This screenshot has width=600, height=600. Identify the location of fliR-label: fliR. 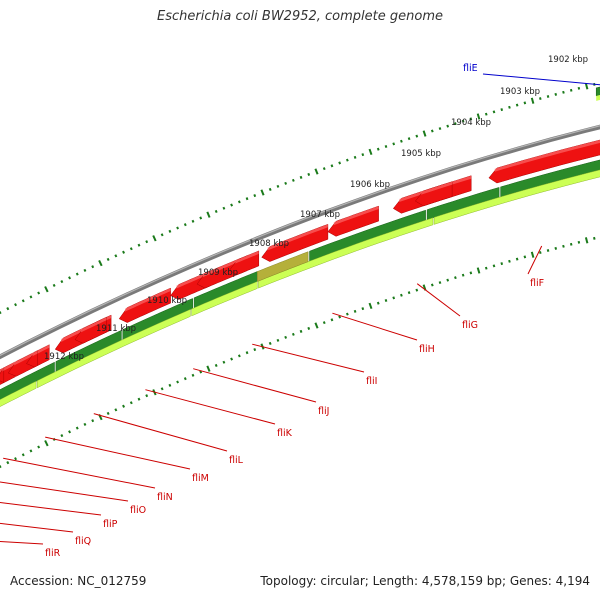
(53, 553).